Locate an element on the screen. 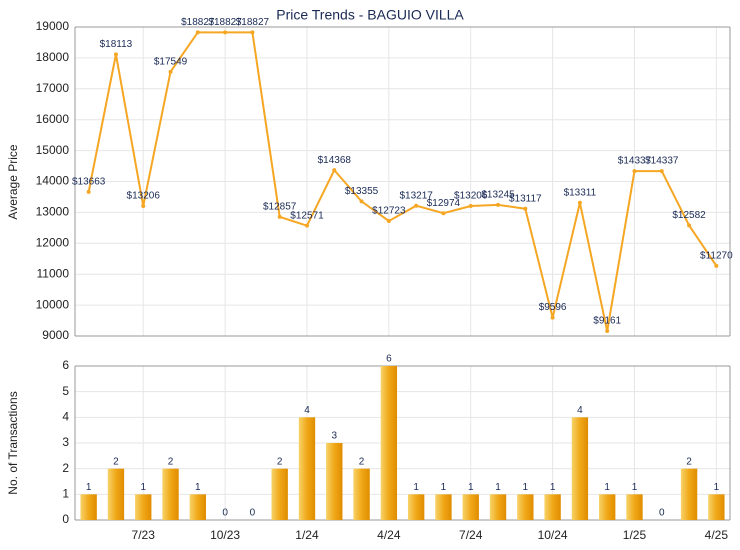  y-tick-label: 16000 is located at coordinates (53, 119).